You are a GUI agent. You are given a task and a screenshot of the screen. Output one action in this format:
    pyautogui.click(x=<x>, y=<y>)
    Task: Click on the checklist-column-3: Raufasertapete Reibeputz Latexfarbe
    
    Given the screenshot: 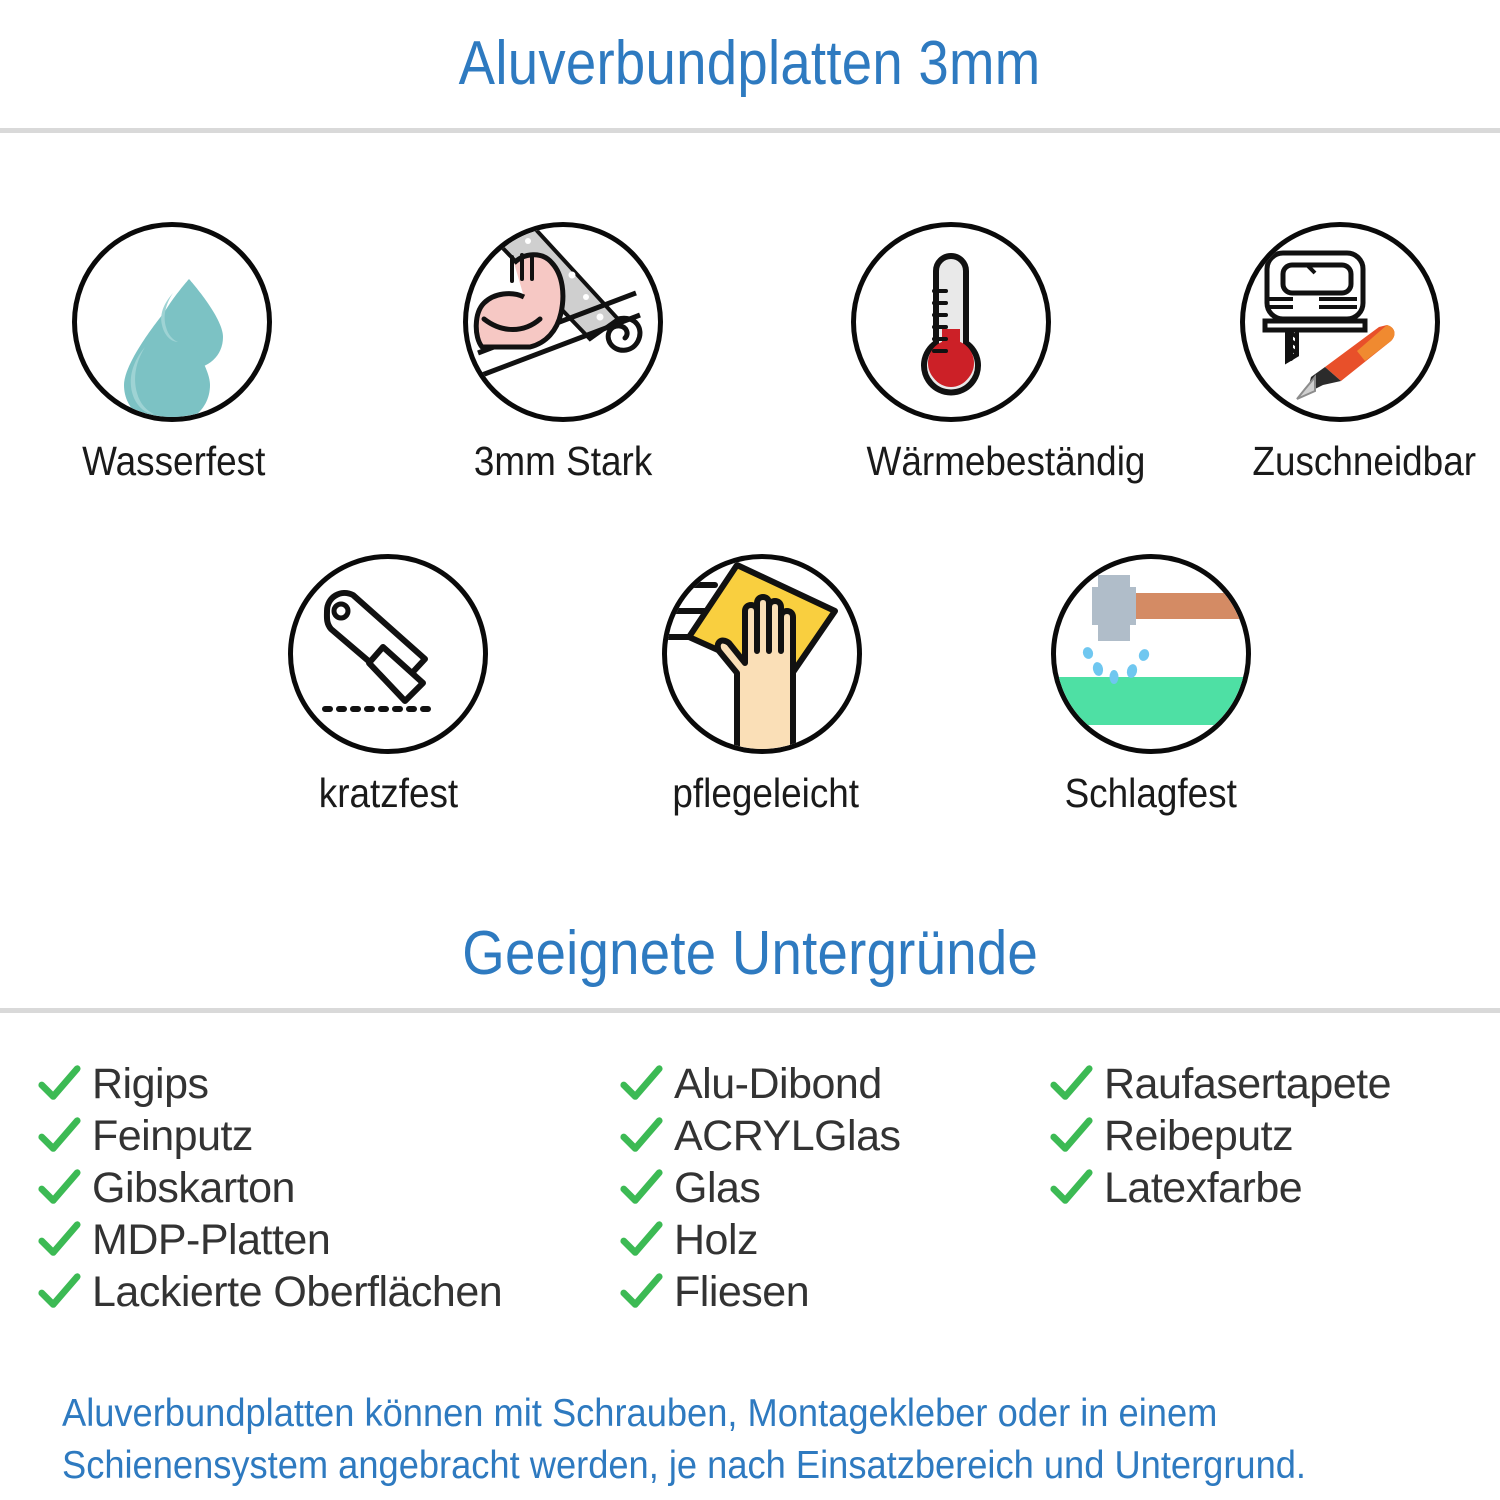 What is the action you would take?
    pyautogui.click(x=1268, y=1188)
    